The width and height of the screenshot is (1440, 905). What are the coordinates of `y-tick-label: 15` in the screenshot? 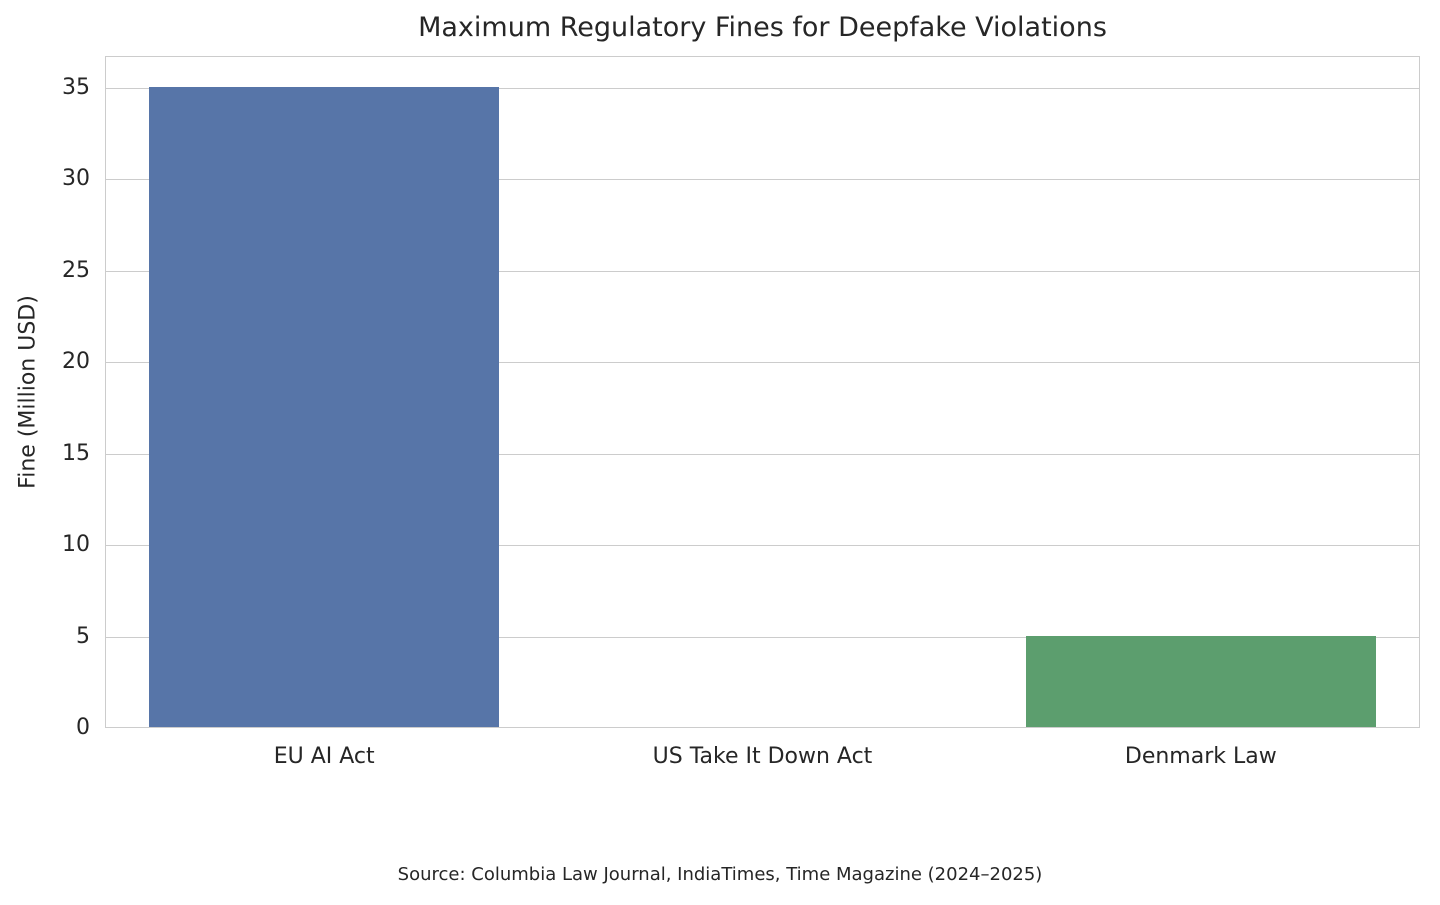 It's located at (76, 453).